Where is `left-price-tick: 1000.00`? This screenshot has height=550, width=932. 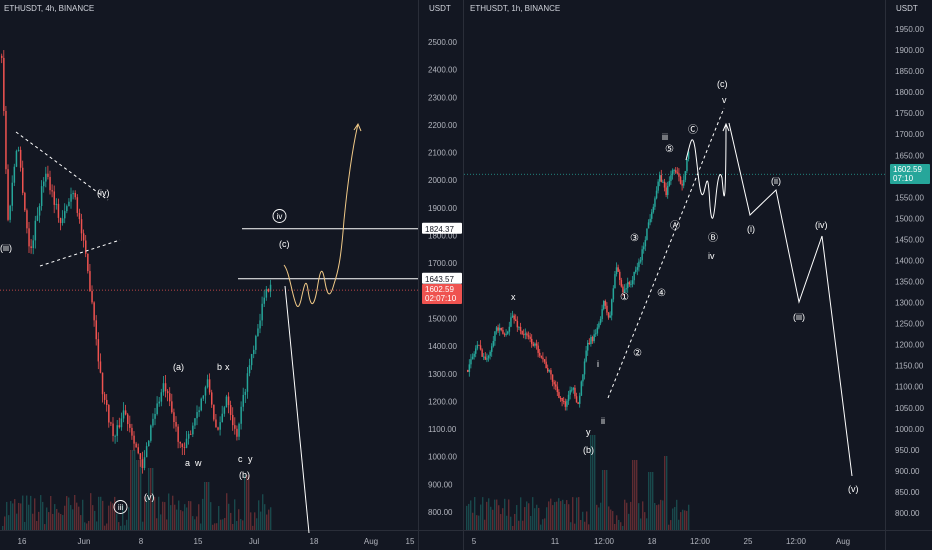
left-price-tick: 1000.00 is located at coordinates (442, 457).